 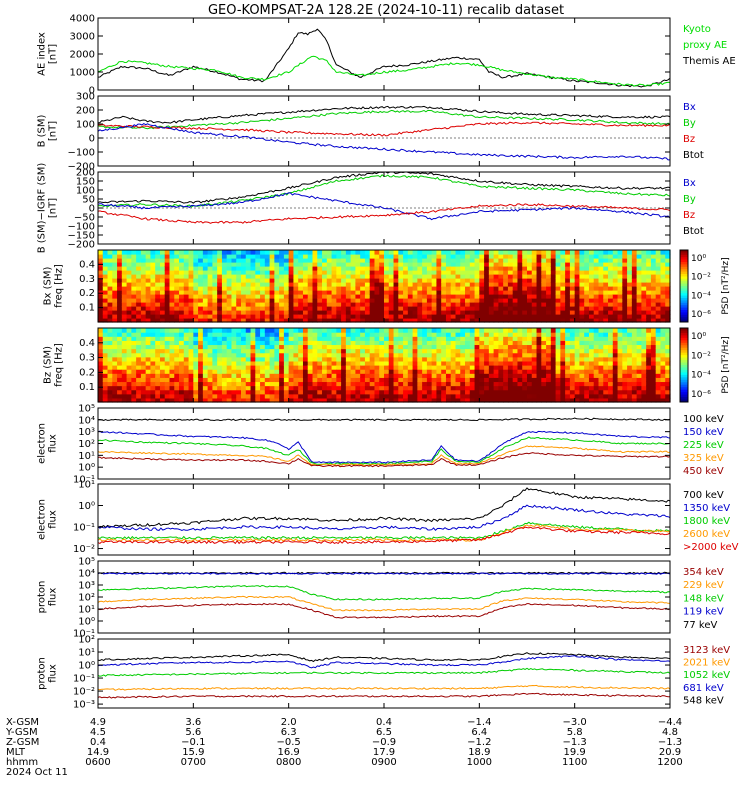 I want to click on legend-entry: By, so click(x=689, y=199).